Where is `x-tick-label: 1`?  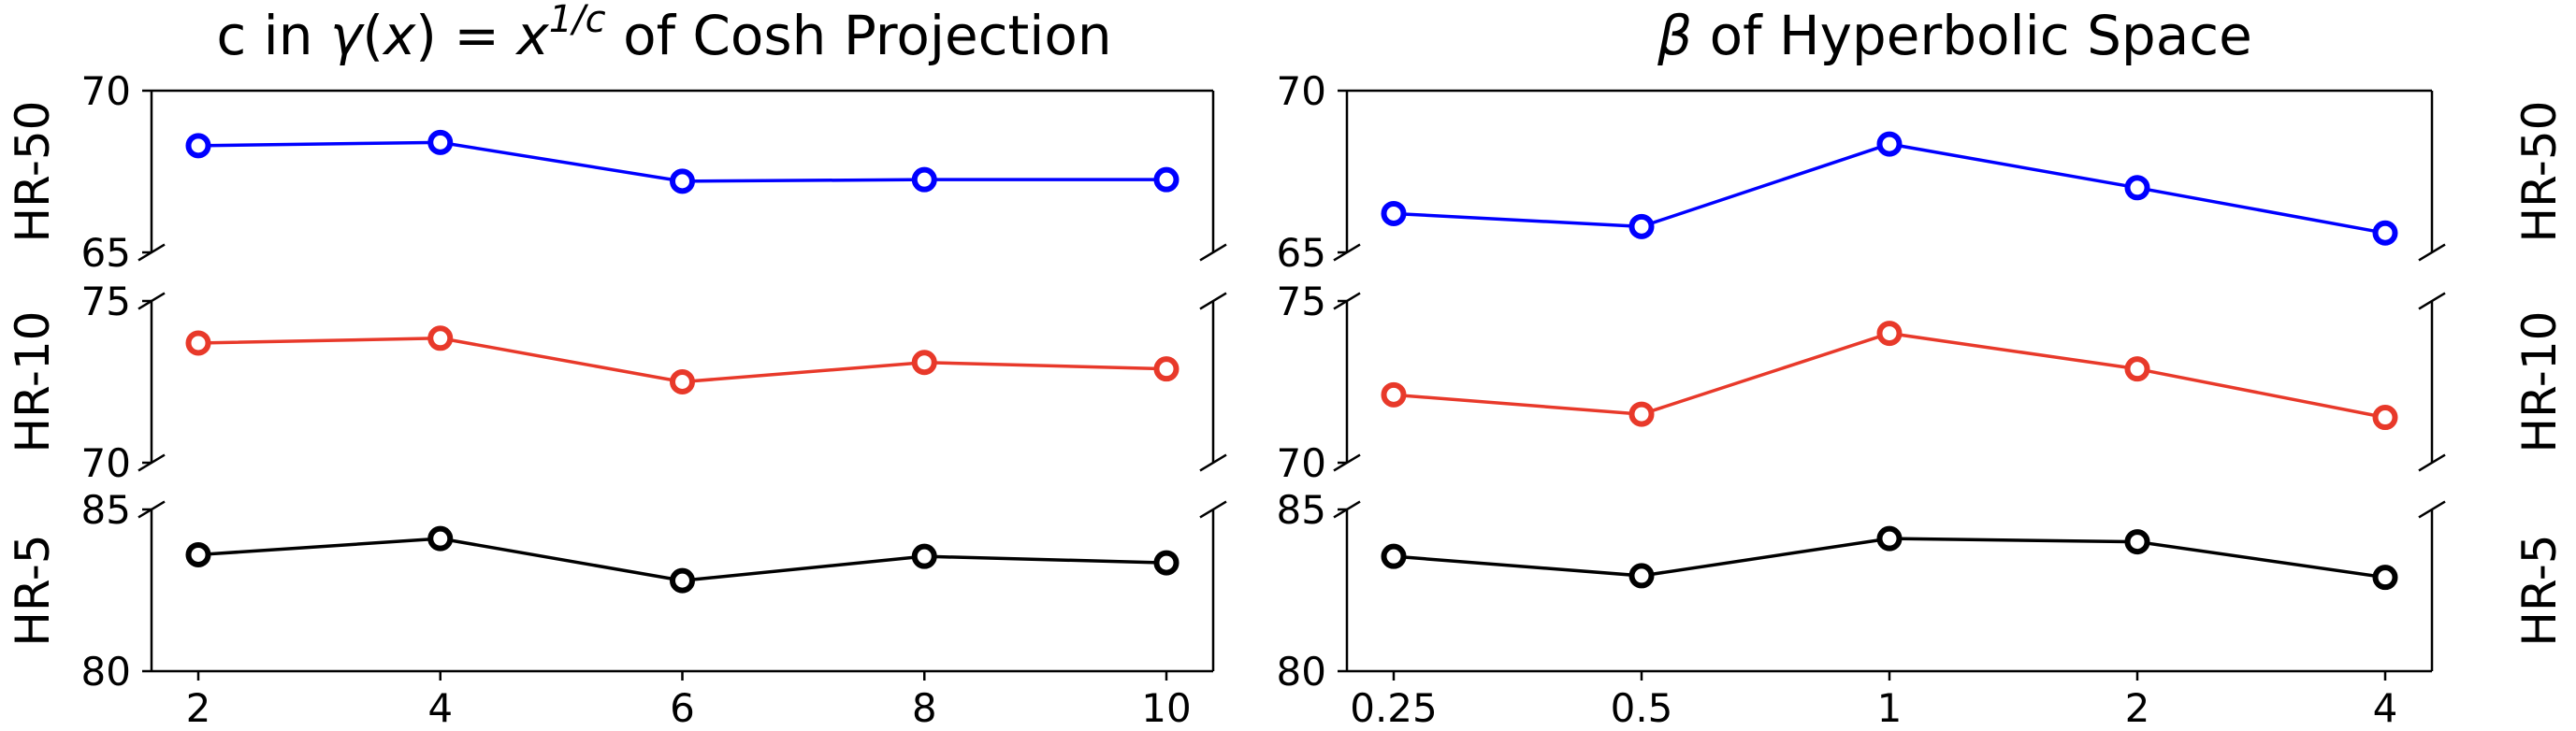
x-tick-label: 1 is located at coordinates (1890, 708).